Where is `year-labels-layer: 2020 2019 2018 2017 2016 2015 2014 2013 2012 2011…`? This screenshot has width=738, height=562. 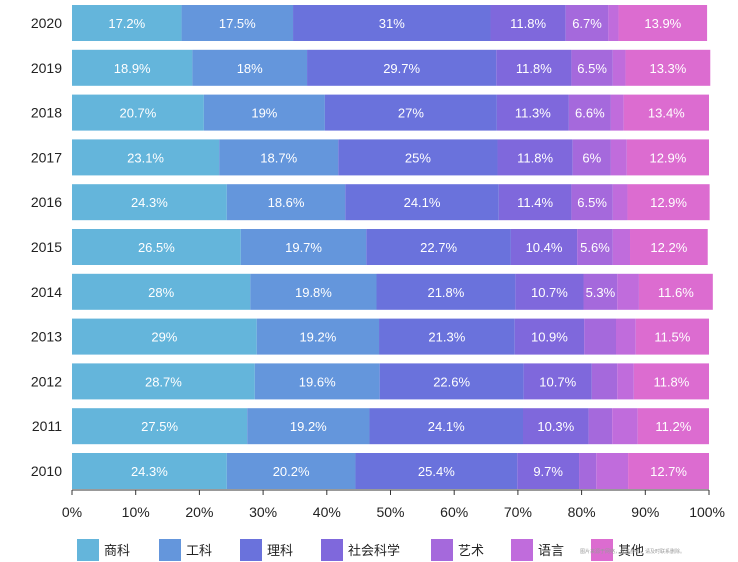
year-labels-layer: 2020 2019 2018 2017 2016 2015 2014 2013 2012 2011… is located at coordinates (46, 247).